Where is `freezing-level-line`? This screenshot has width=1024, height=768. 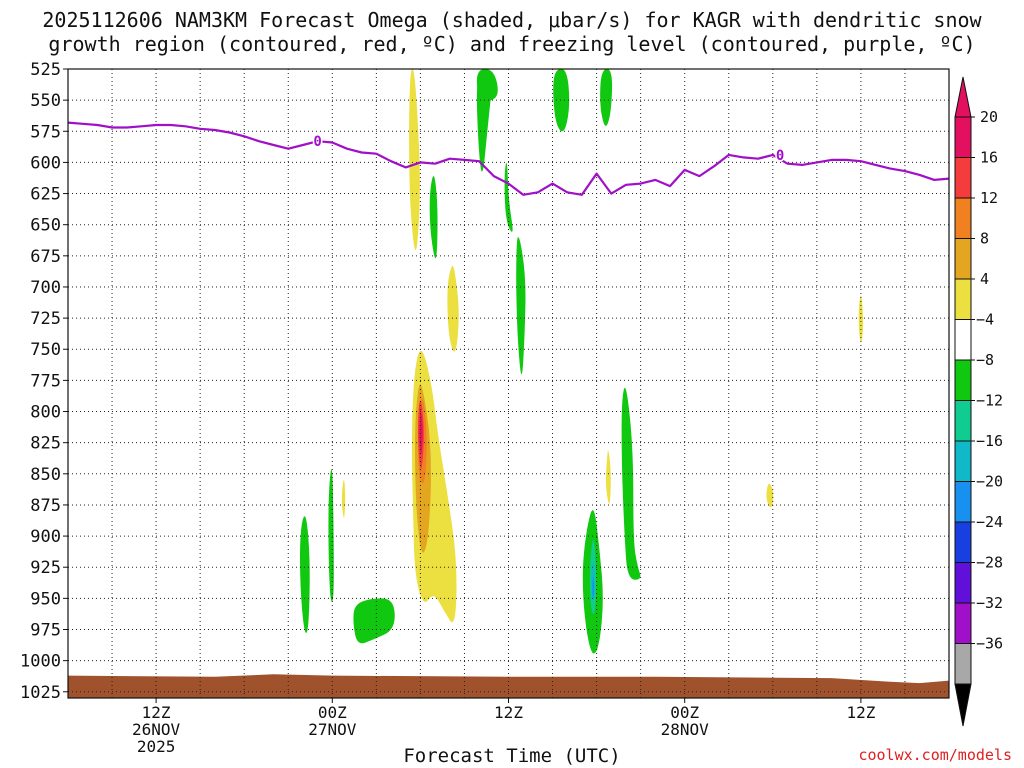 freezing-level-line is located at coordinates (508, 158).